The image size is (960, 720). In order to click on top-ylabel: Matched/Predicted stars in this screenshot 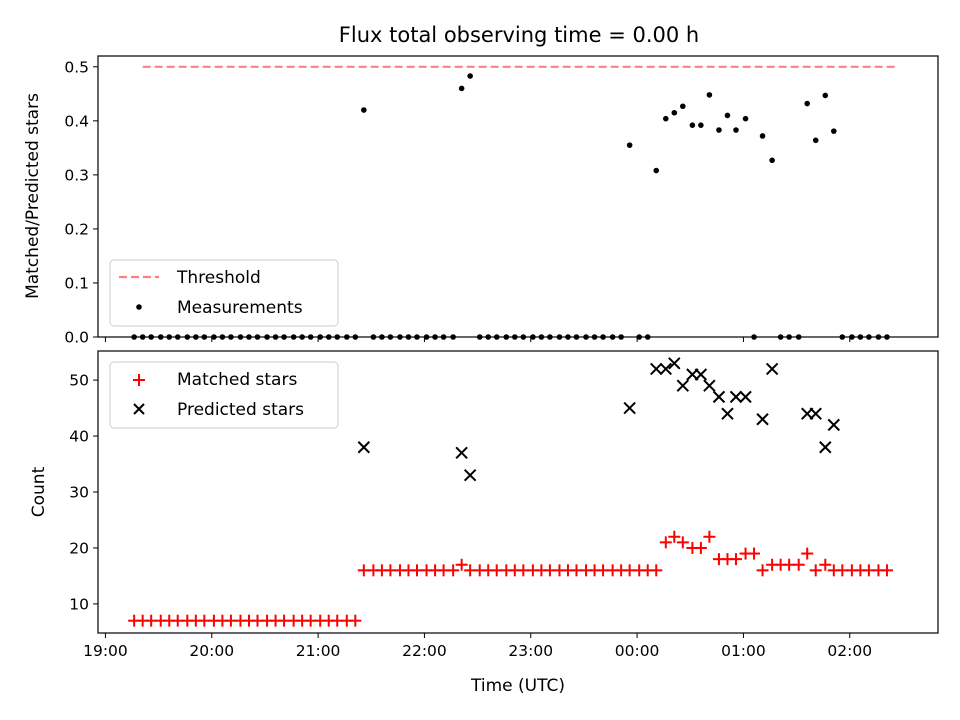, I will do `click(33, 196)`.